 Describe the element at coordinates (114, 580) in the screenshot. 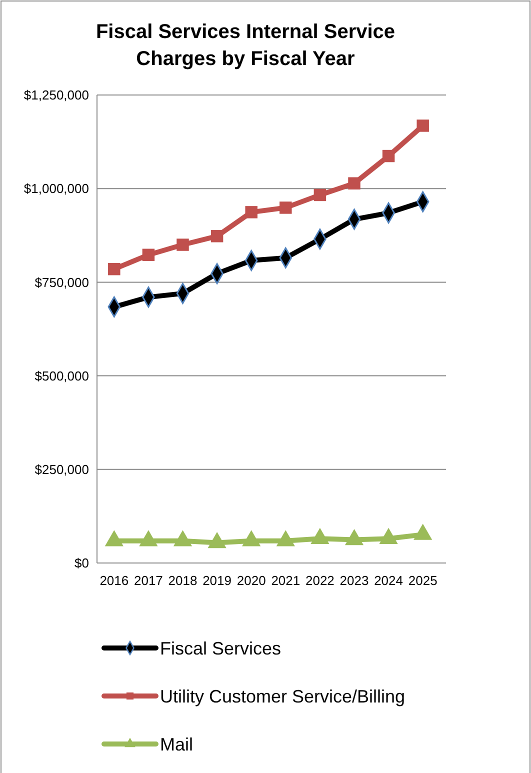

I see `x-tick-label: 2016` at that location.